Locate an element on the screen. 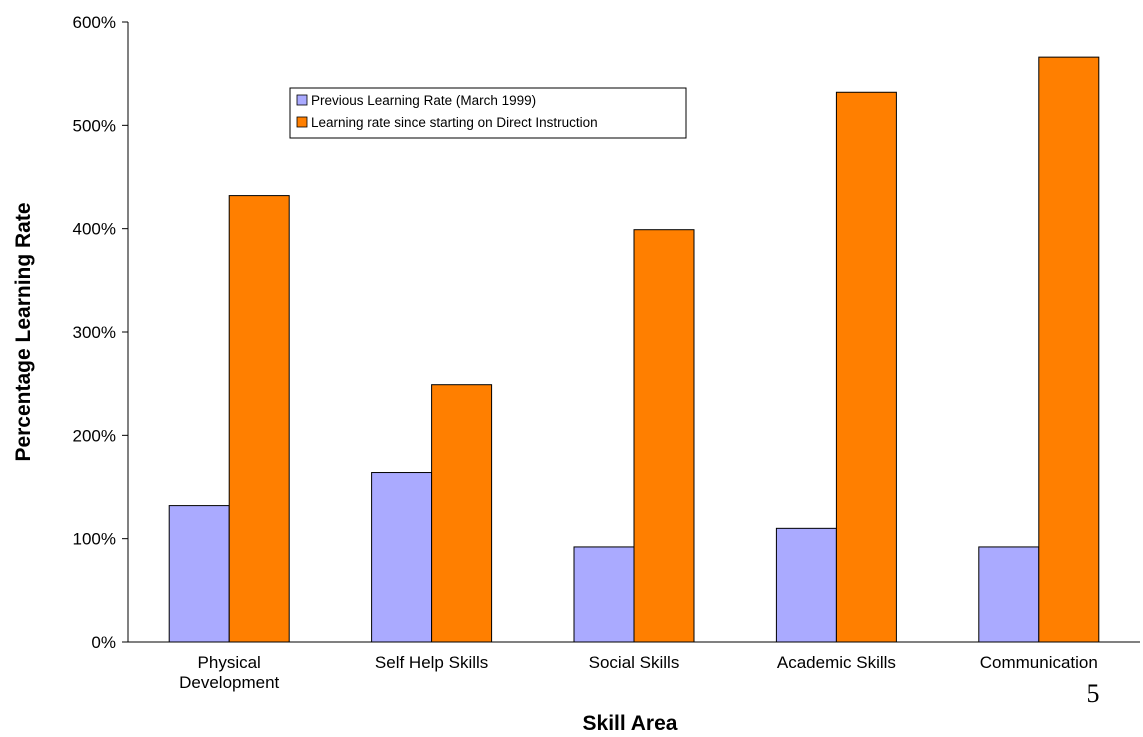  x-category-label: Social Skills is located at coordinates (634, 662).